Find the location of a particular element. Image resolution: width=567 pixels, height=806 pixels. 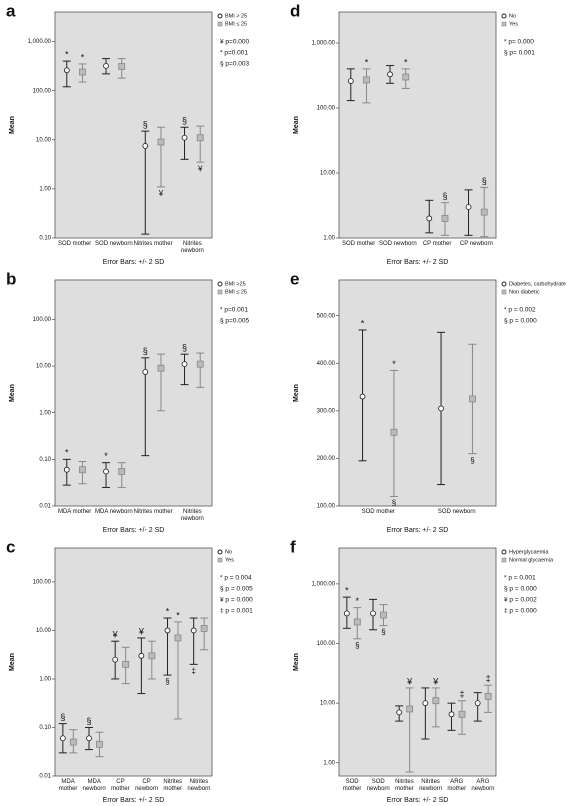

stat-note: * p = 0.001 is located at coordinates (520, 578).